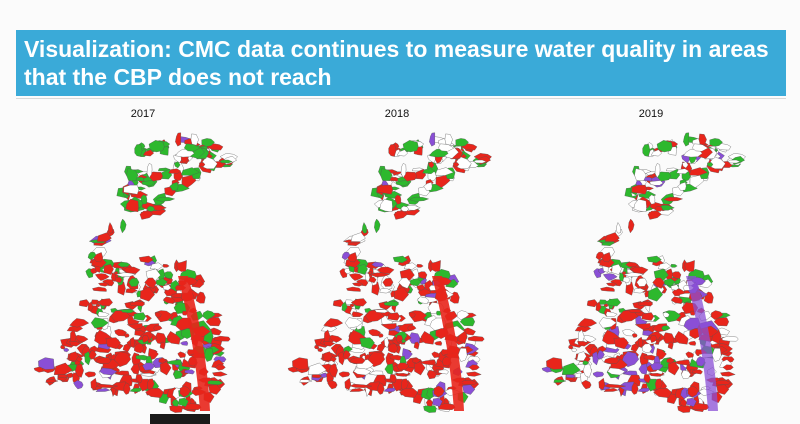 The width and height of the screenshot is (800, 424). I want to click on divider, so click(401, 98).